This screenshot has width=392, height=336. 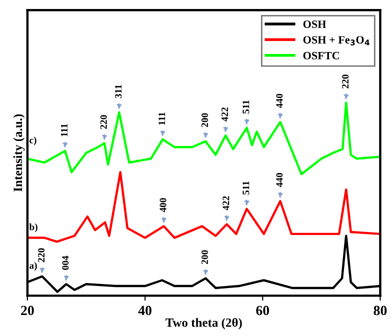 I want to click on legend-label: OSH + Fe$_{3}$O$_{4}$, so click(x=336, y=41).